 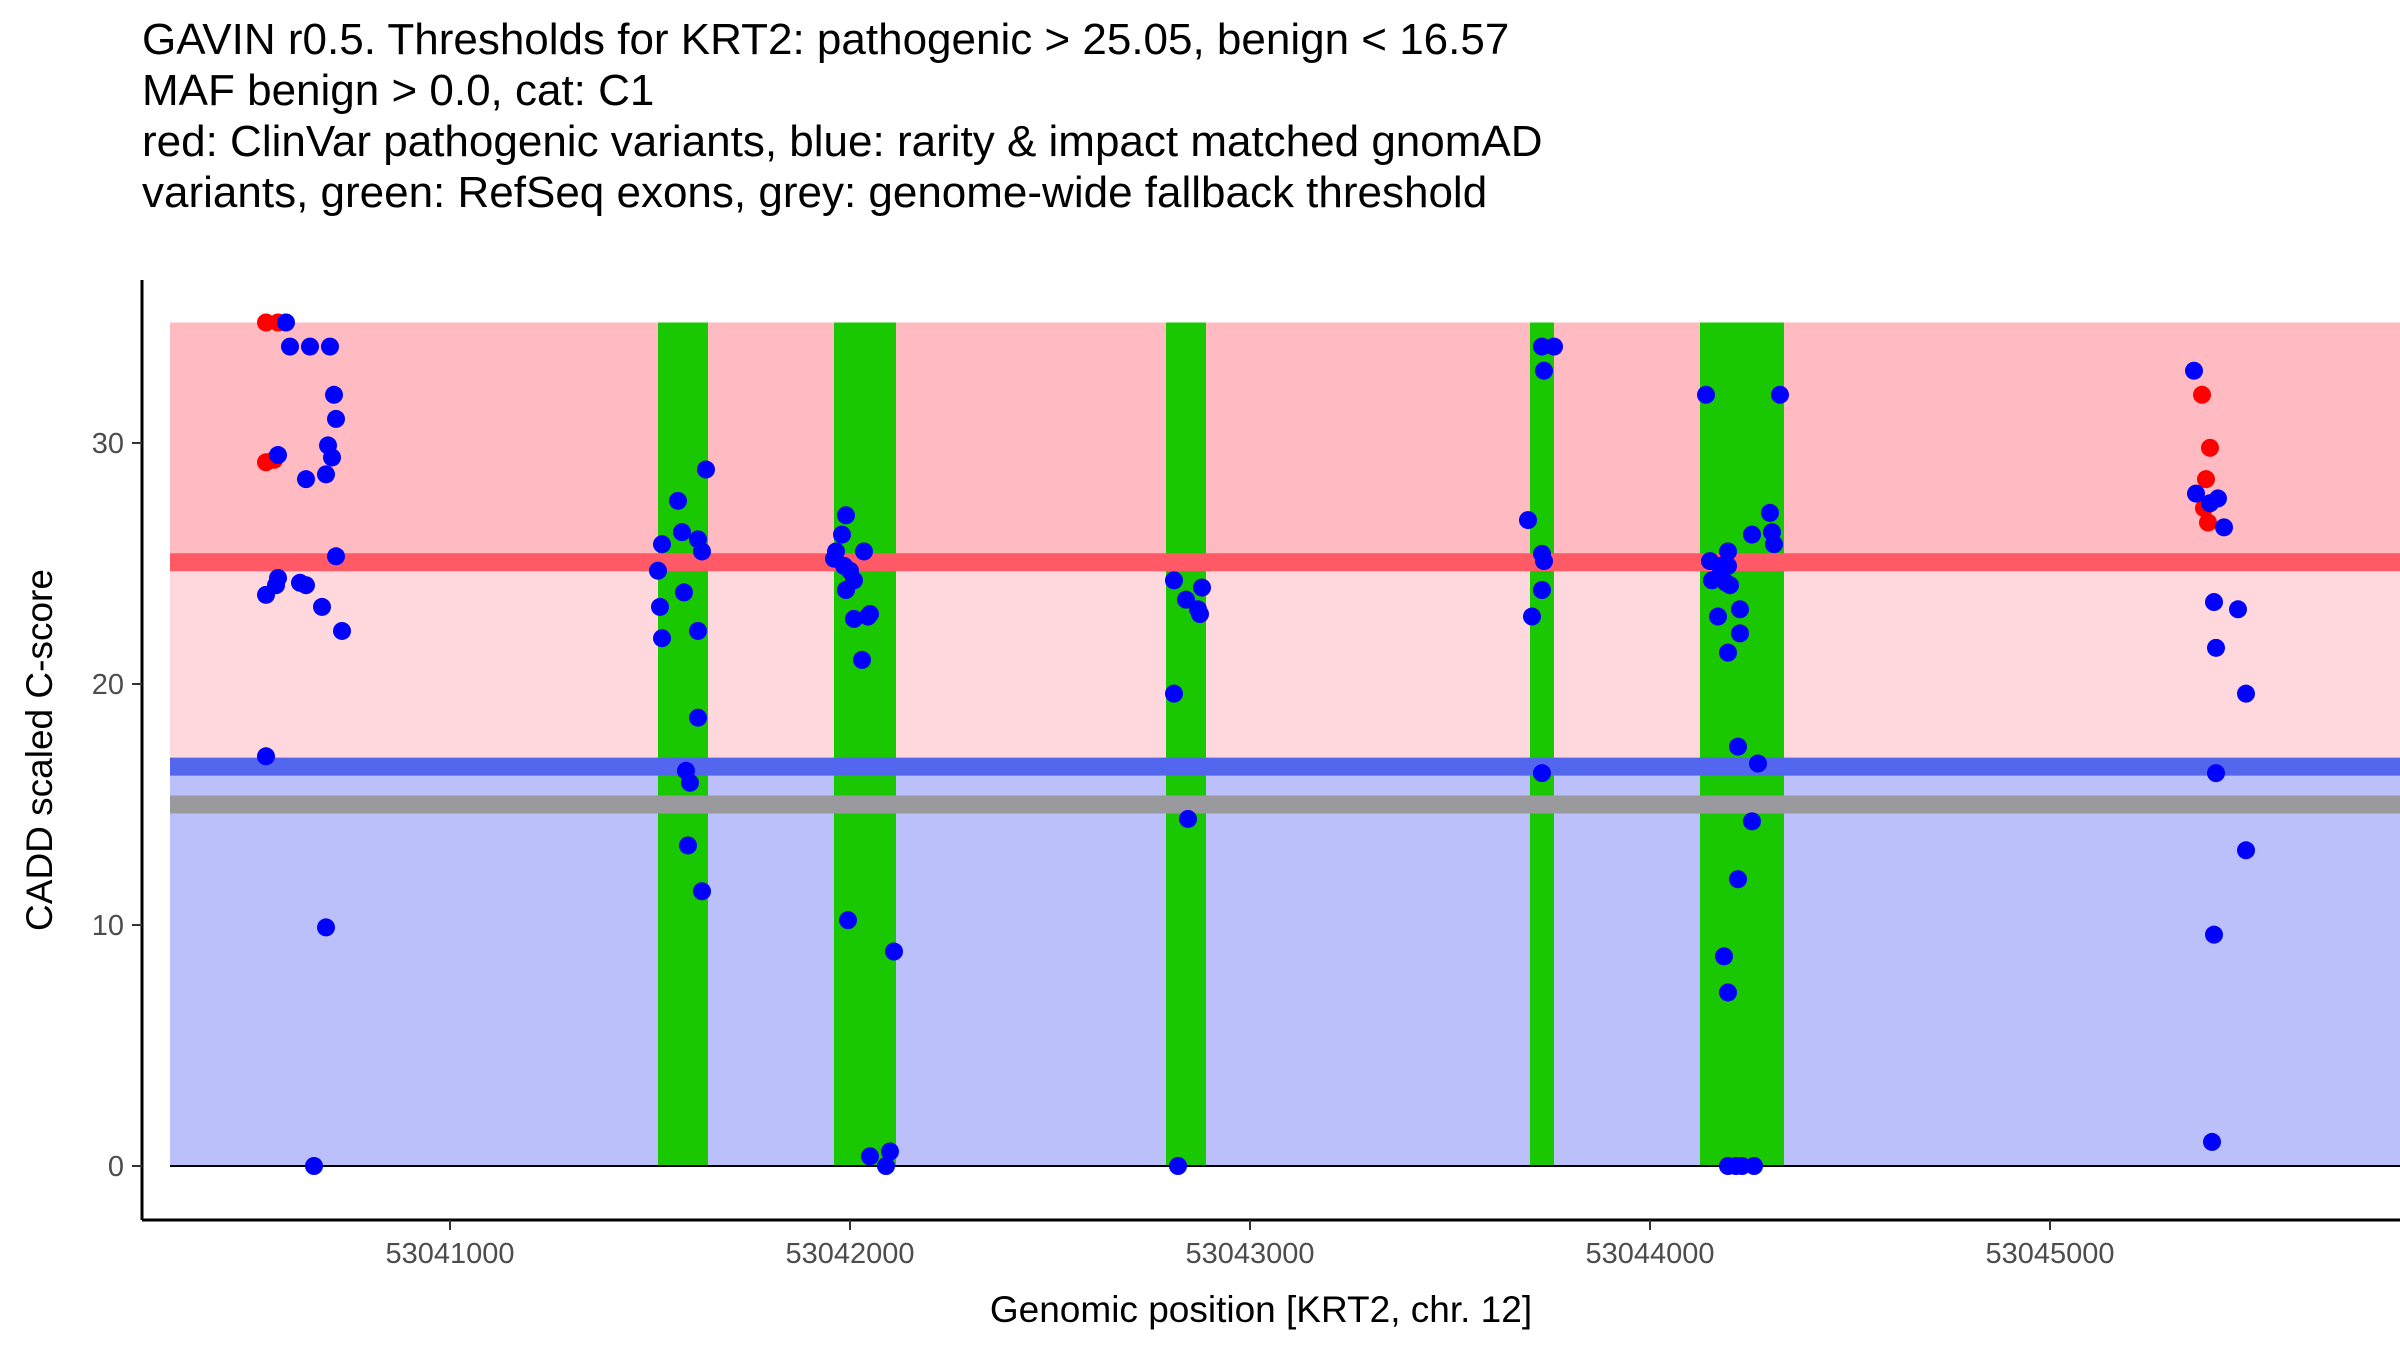 I want to click on x-axis-title: Genomic position [KRT2, chr. 12], so click(x=1261, y=1309).